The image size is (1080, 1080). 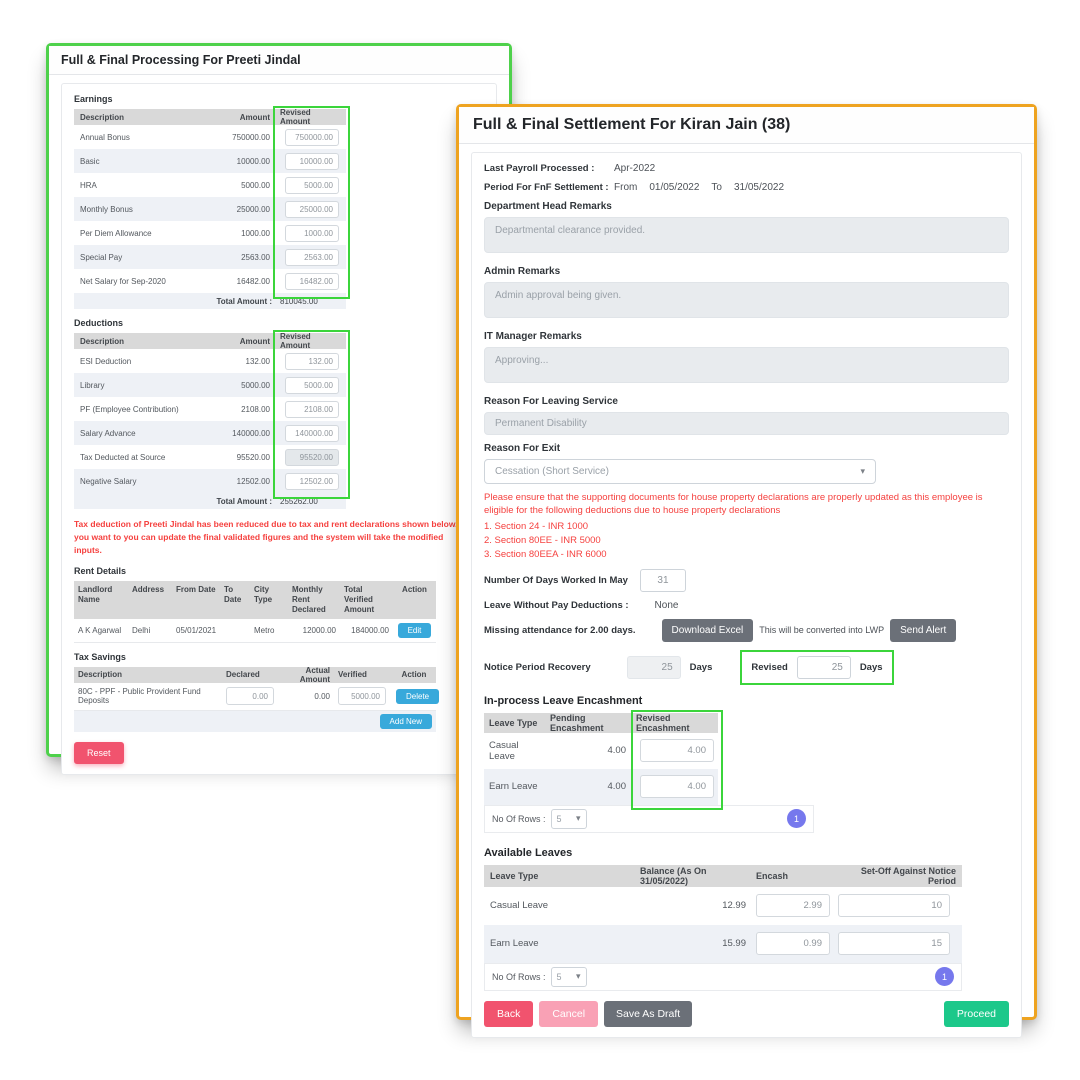 I want to click on table-row: Earn Leave 15.99, so click(x=723, y=943).